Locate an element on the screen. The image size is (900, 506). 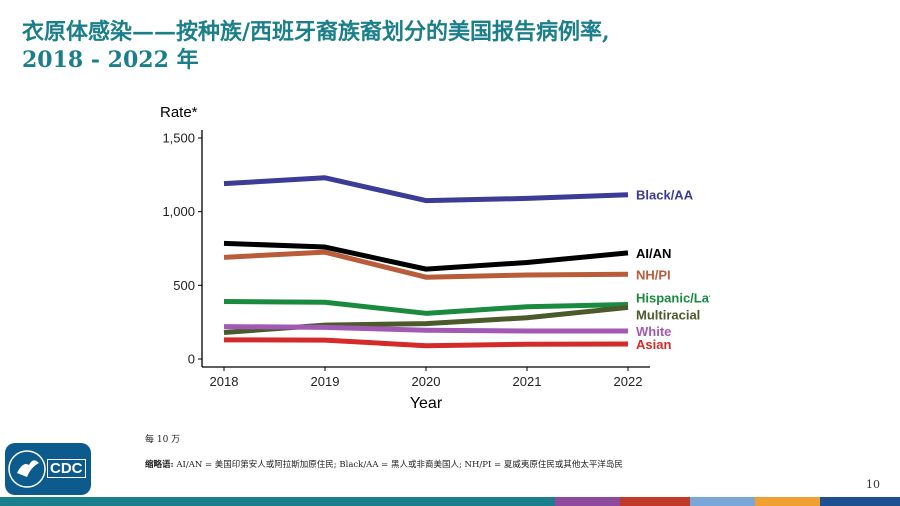
y-tick-label: 1,500 is located at coordinates (178, 138).